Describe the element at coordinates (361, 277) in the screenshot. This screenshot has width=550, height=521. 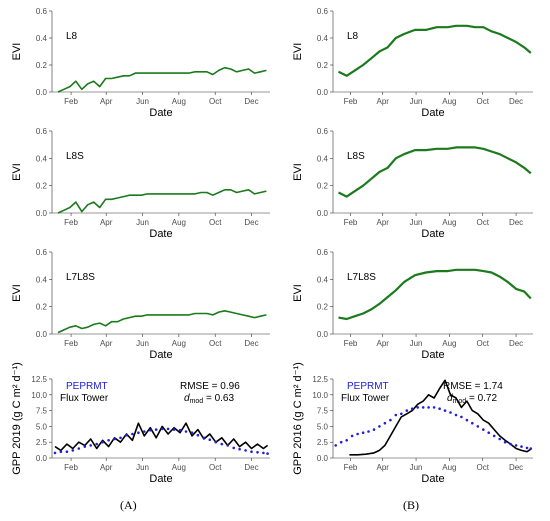
I see `panel-label: L7L8S` at that location.